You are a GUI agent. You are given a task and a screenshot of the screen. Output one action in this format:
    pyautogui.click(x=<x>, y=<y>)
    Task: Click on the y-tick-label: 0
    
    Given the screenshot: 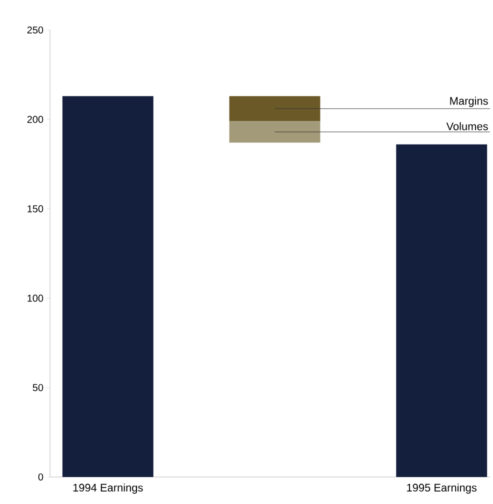 What is the action you would take?
    pyautogui.click(x=41, y=477)
    